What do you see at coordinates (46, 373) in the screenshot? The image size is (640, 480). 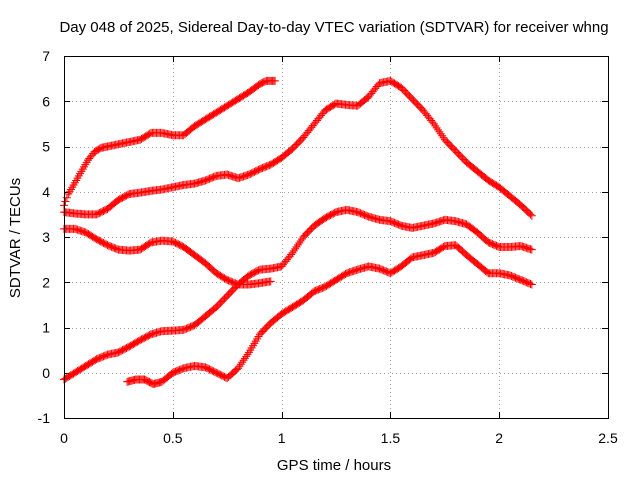 I see `y-tick-label: 0` at bounding box center [46, 373].